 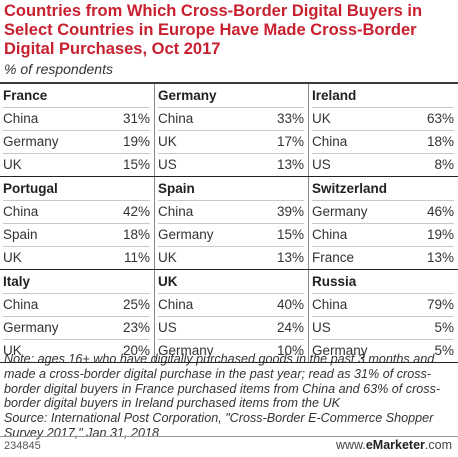 I want to click on chart-id: 234845, so click(x=22, y=446).